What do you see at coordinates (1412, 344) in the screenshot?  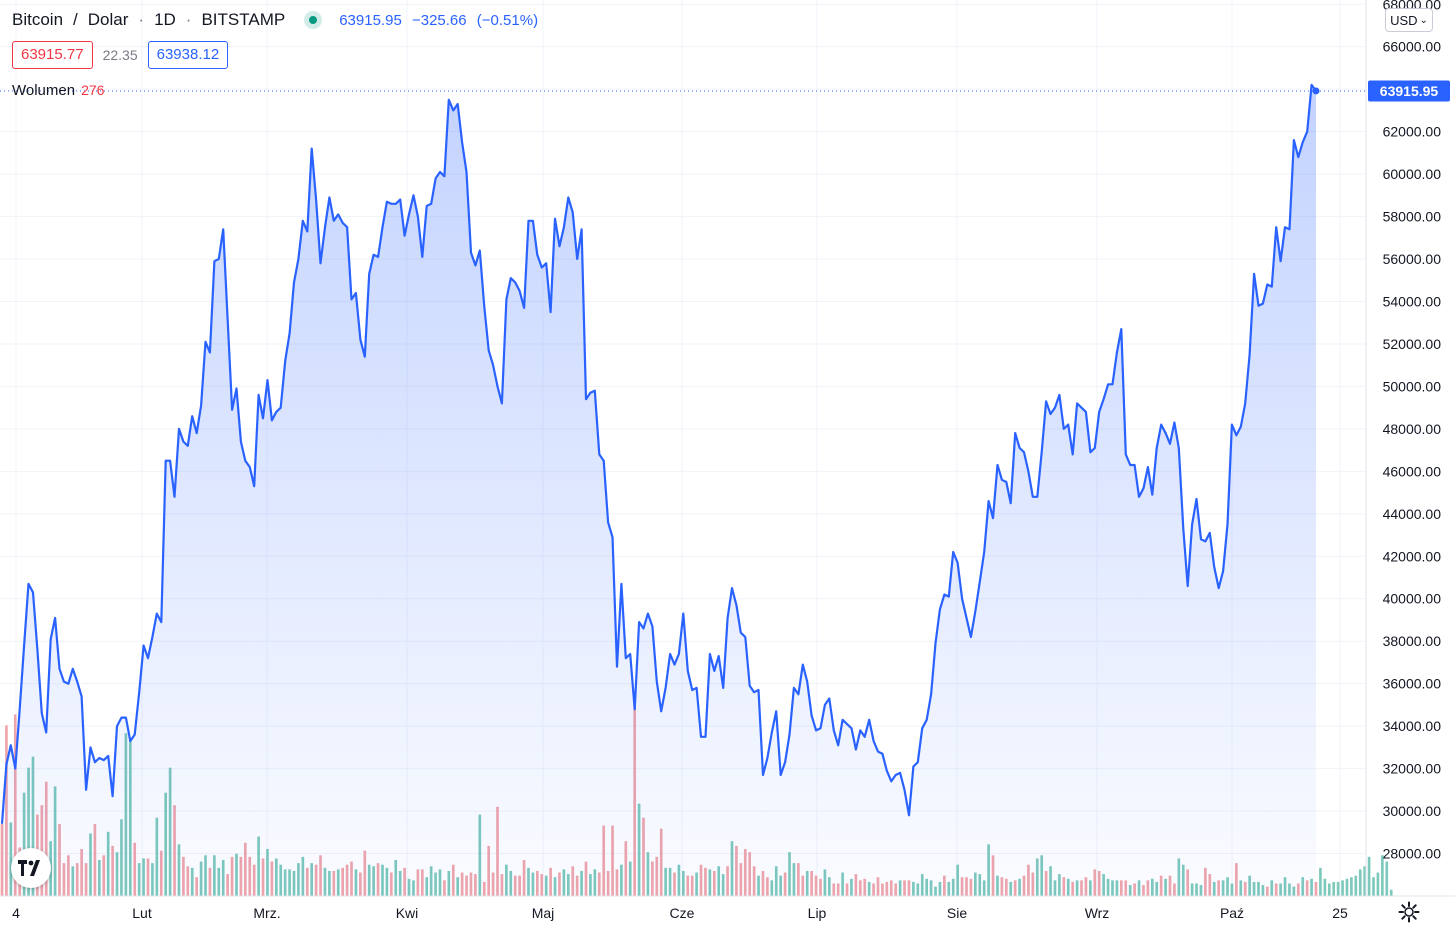 I see `y-tick-label: 52000.00` at bounding box center [1412, 344].